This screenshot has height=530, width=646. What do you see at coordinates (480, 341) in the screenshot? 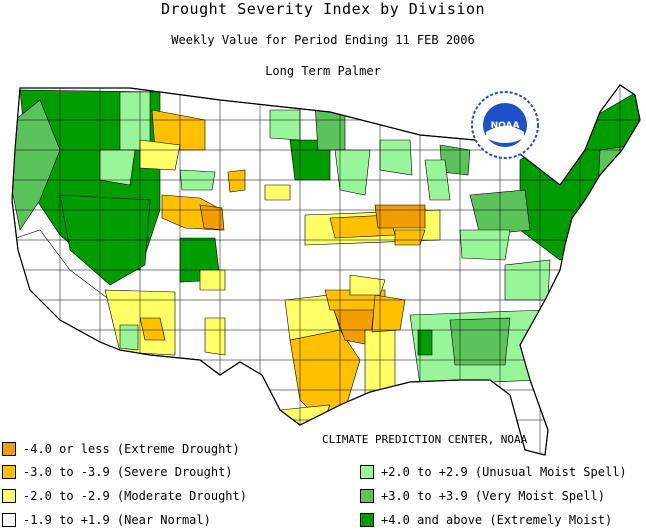
I see `region-very-moist-southeast` at bounding box center [480, 341].